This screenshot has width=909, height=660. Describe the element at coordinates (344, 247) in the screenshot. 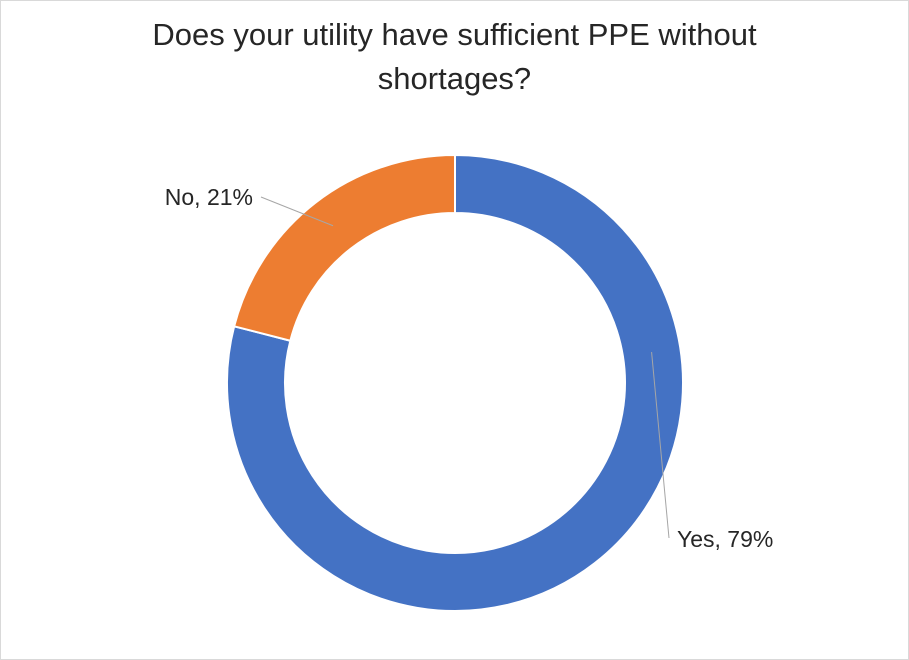

I see `slice-no` at that location.